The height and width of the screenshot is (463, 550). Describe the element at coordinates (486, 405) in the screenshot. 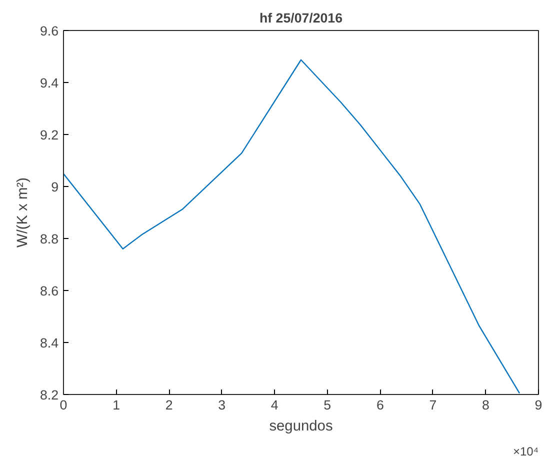

I see `x-tick-label: 8` at that location.